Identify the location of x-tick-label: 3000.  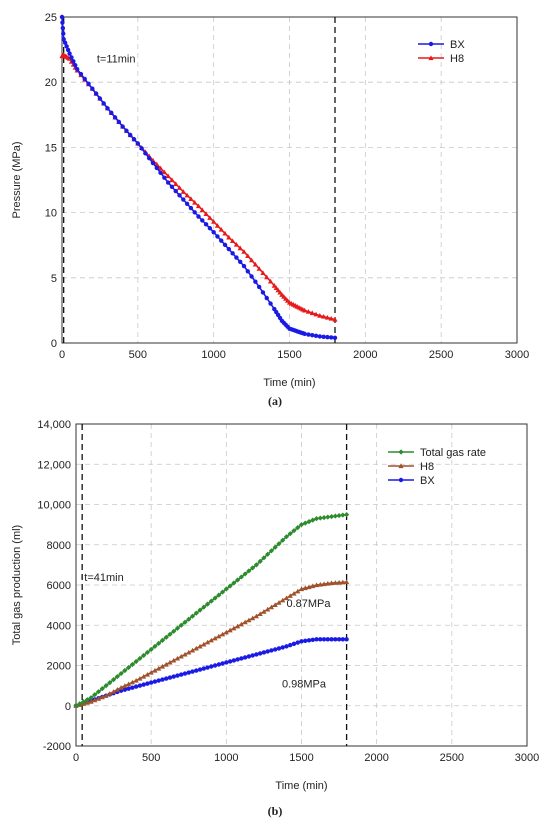
(527, 758).